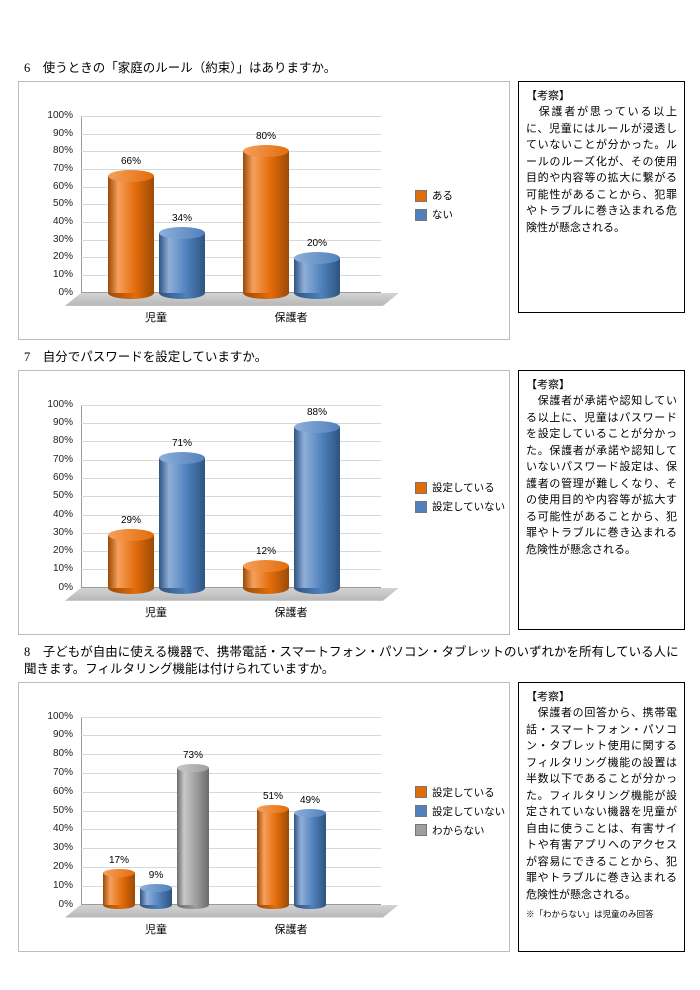  What do you see at coordinates (156, 317) in the screenshot?
I see `category-label: 児童` at bounding box center [156, 317].